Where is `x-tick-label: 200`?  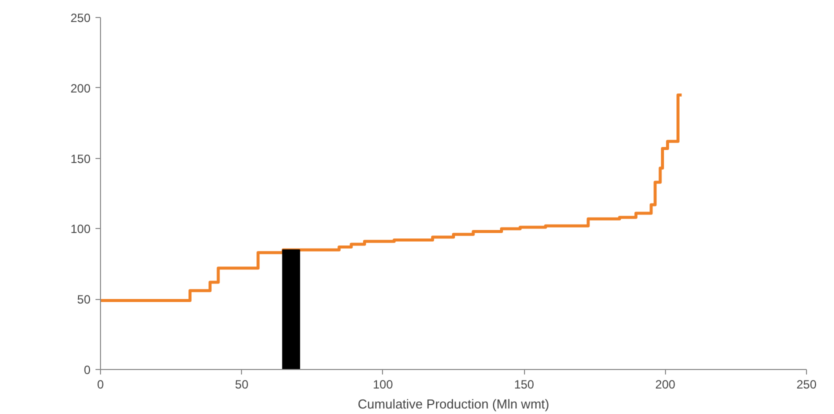
x-tick-label: 200 is located at coordinates (665, 385).